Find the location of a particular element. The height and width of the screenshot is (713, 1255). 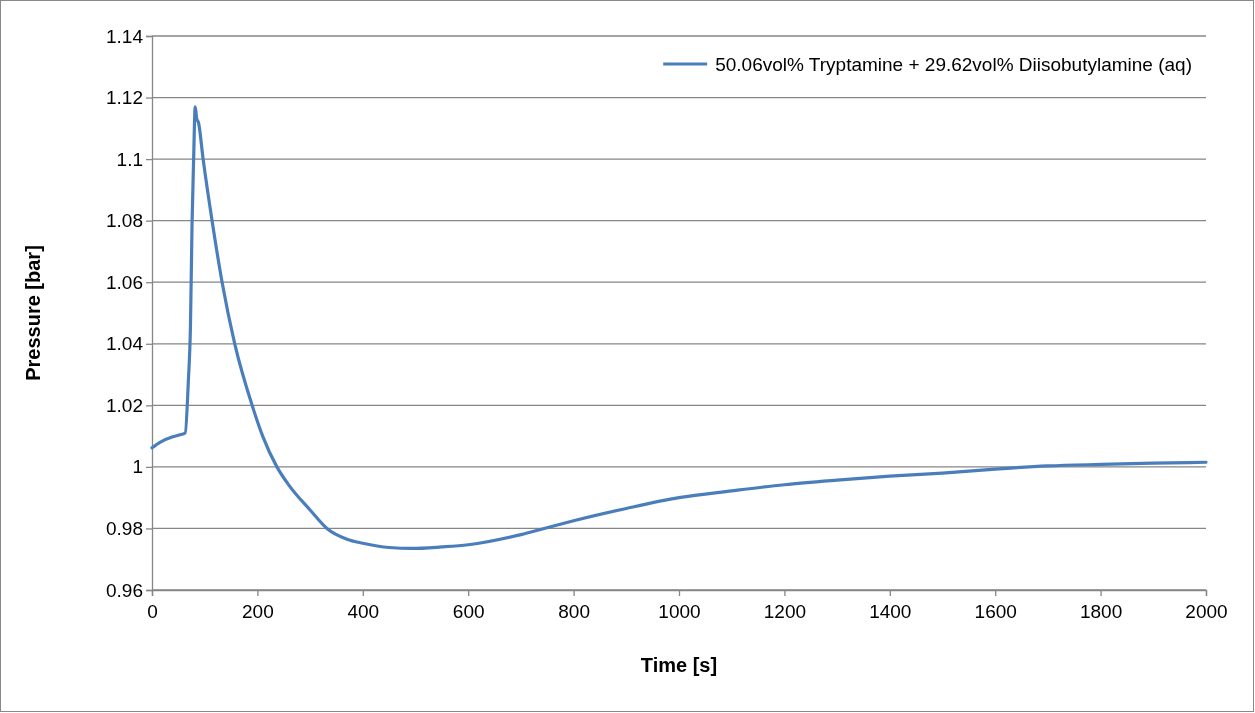

x-axis-title: Time [s] is located at coordinates (679, 665).